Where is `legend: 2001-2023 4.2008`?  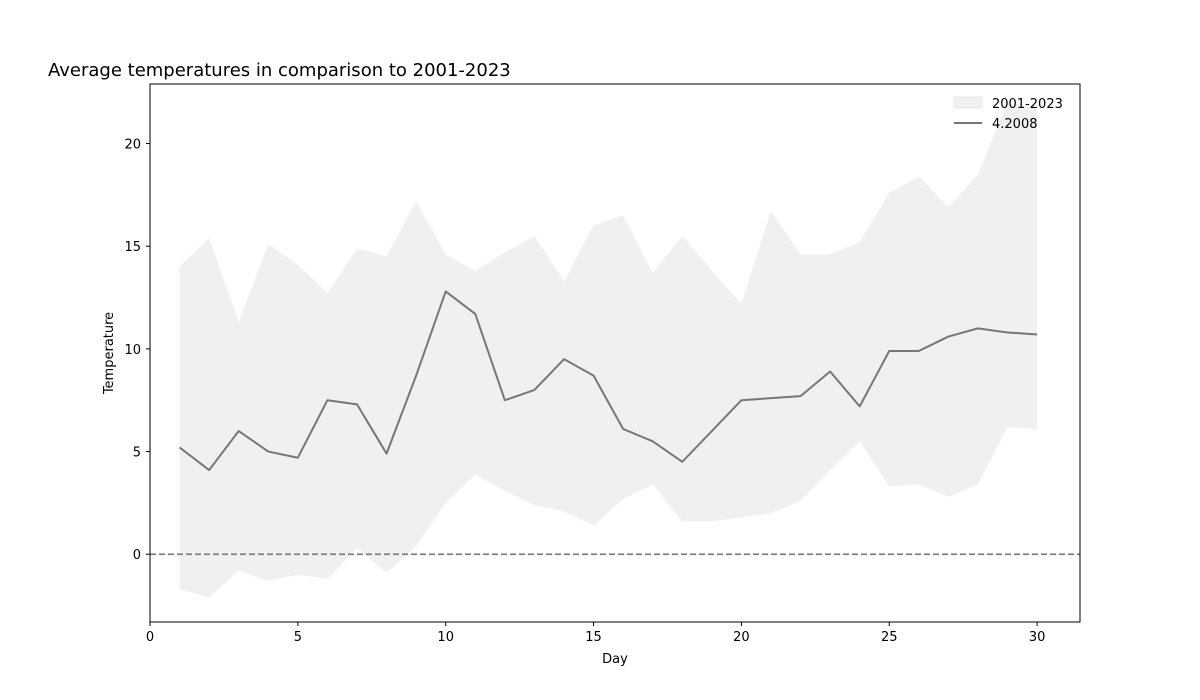 legend: 2001-2023 4.2008 is located at coordinates (1008, 114).